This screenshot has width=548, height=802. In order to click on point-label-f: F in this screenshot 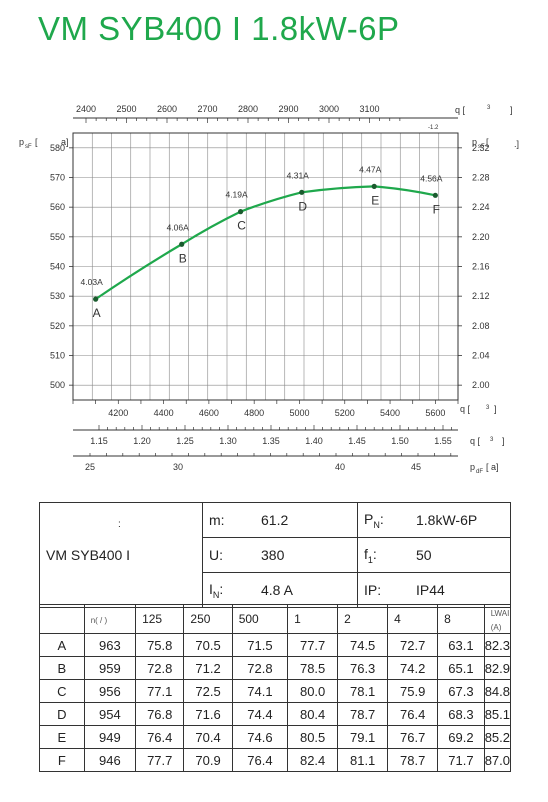, I will do `click(436, 209)`.